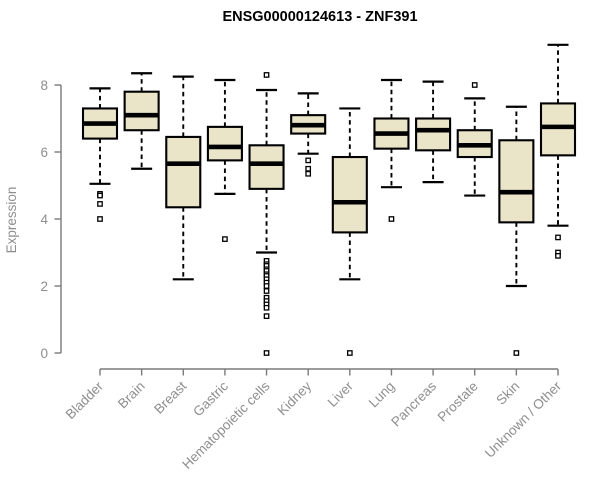  What do you see at coordinates (523, 419) in the screenshot?
I see `x-tick-label-unknown-other: Unknown / Other` at bounding box center [523, 419].